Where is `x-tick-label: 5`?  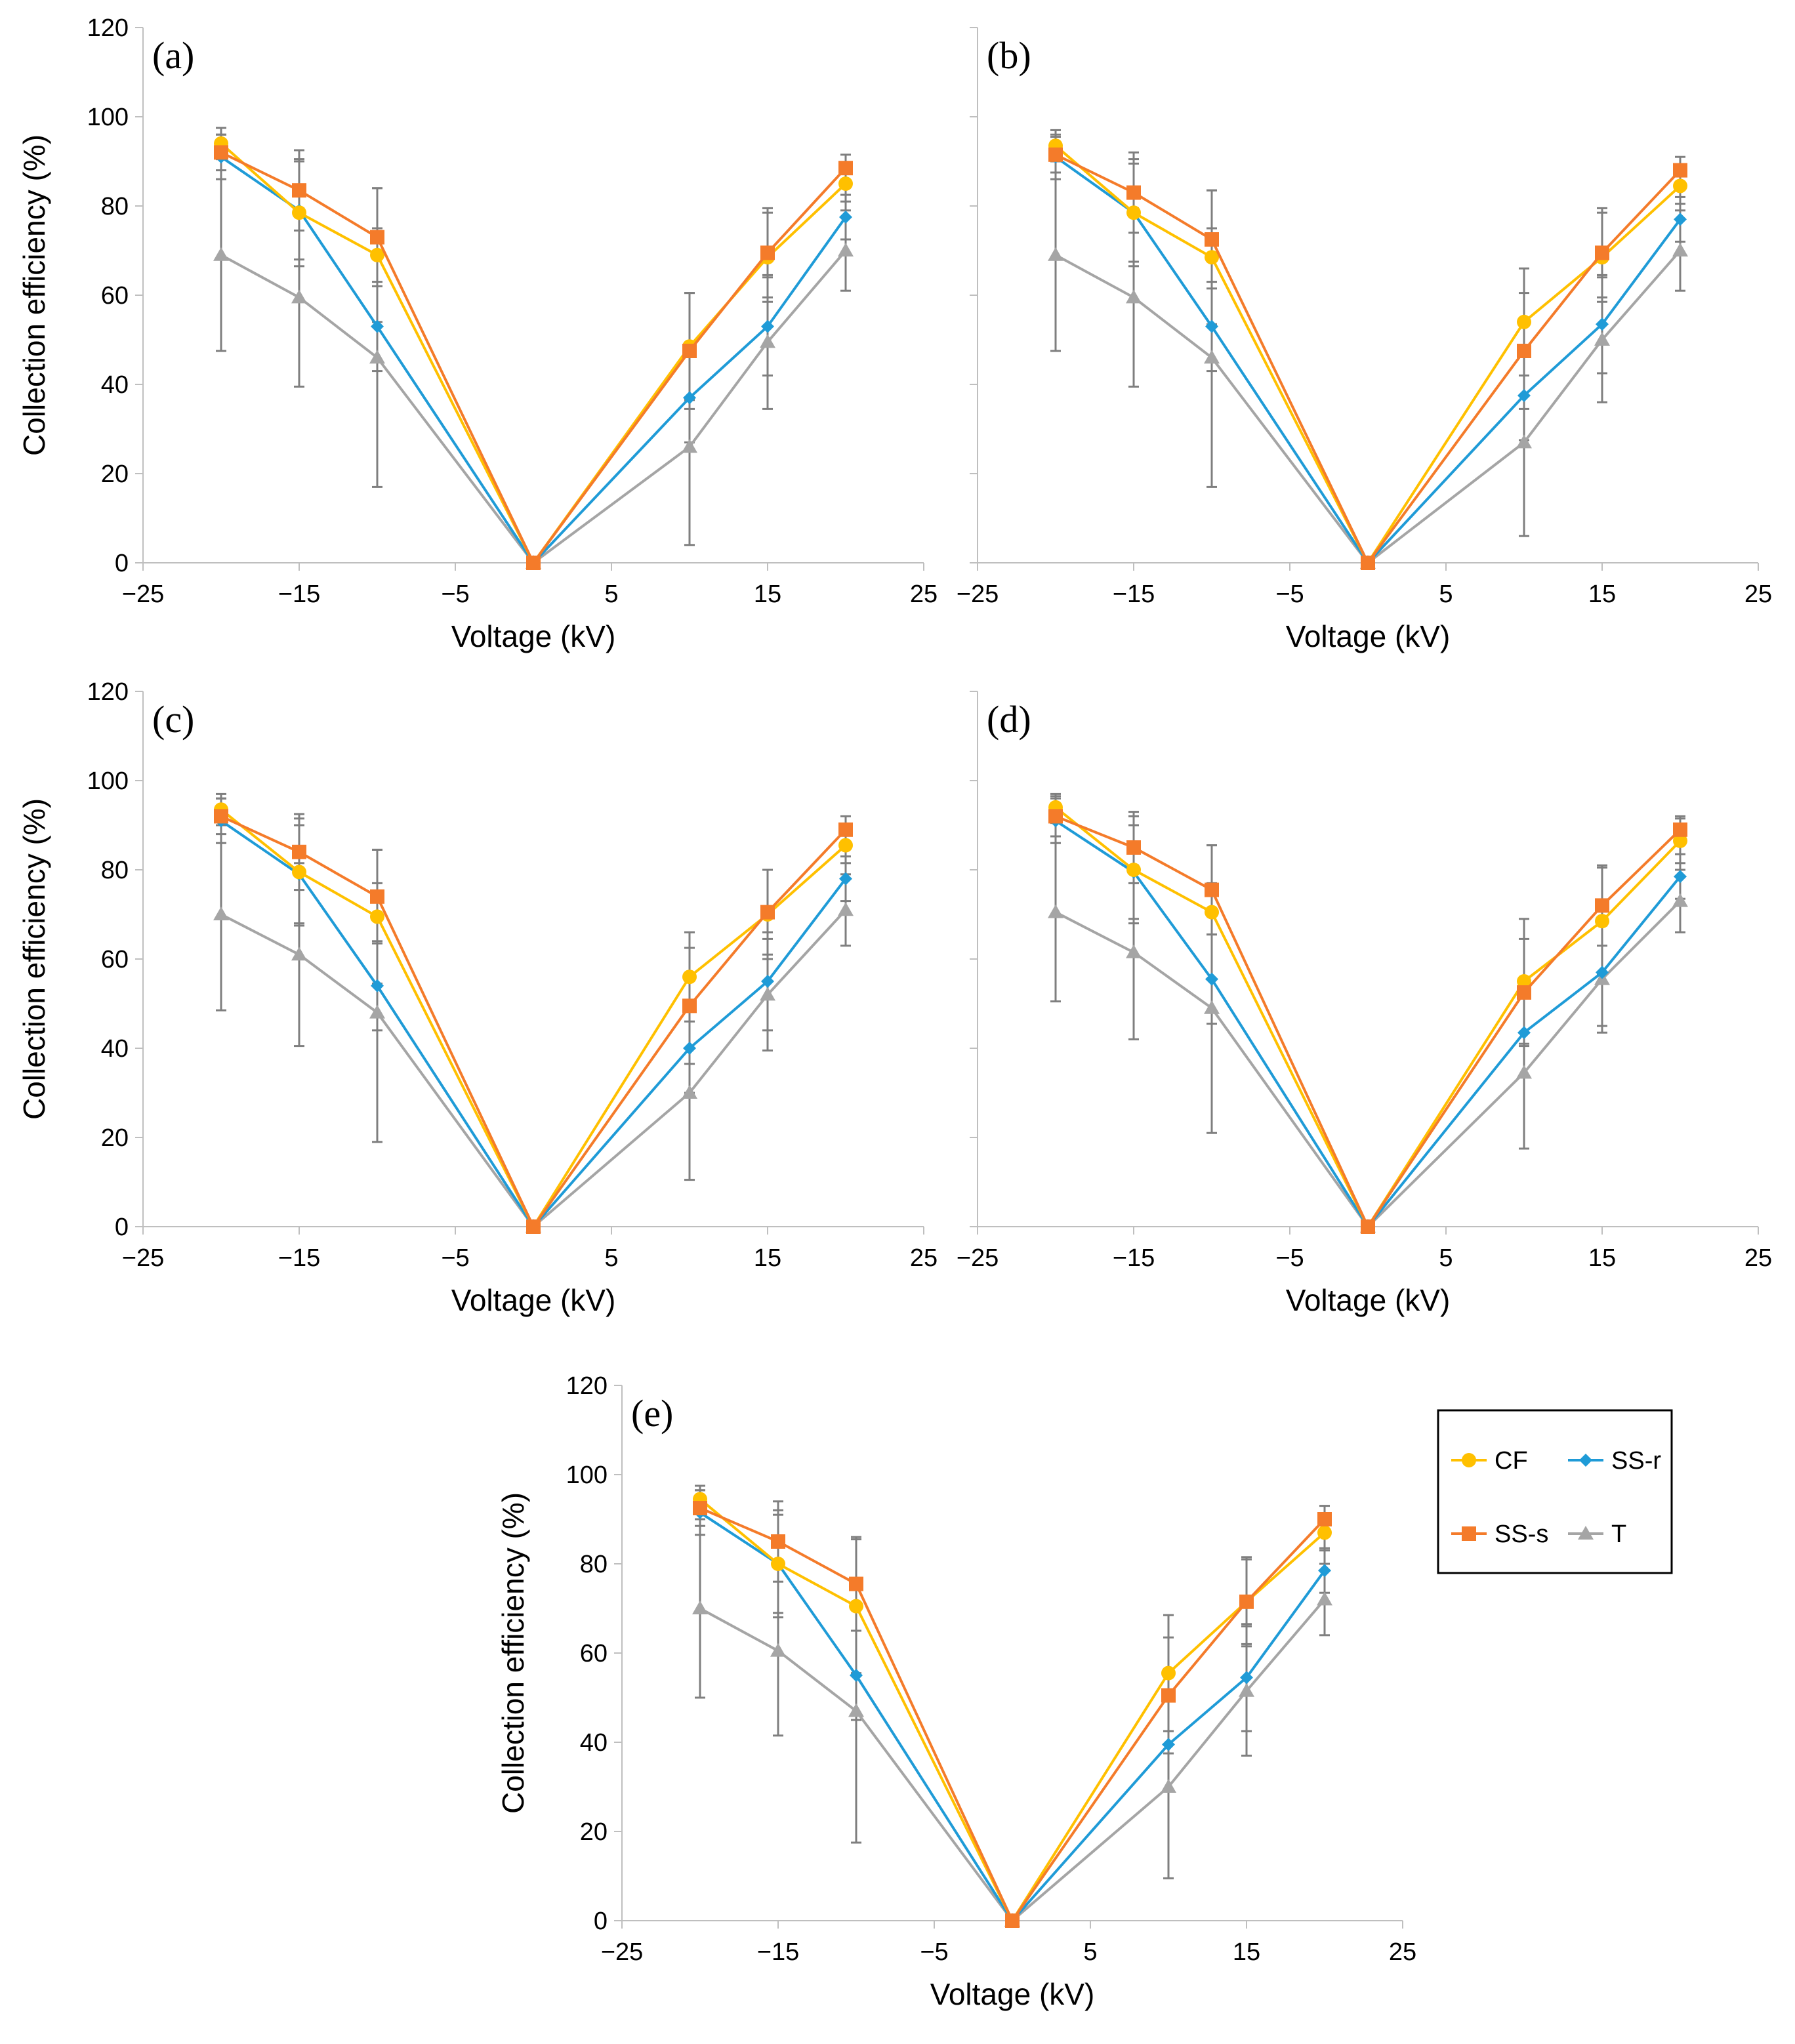
x-tick-label: 5 is located at coordinates (1446, 1258).